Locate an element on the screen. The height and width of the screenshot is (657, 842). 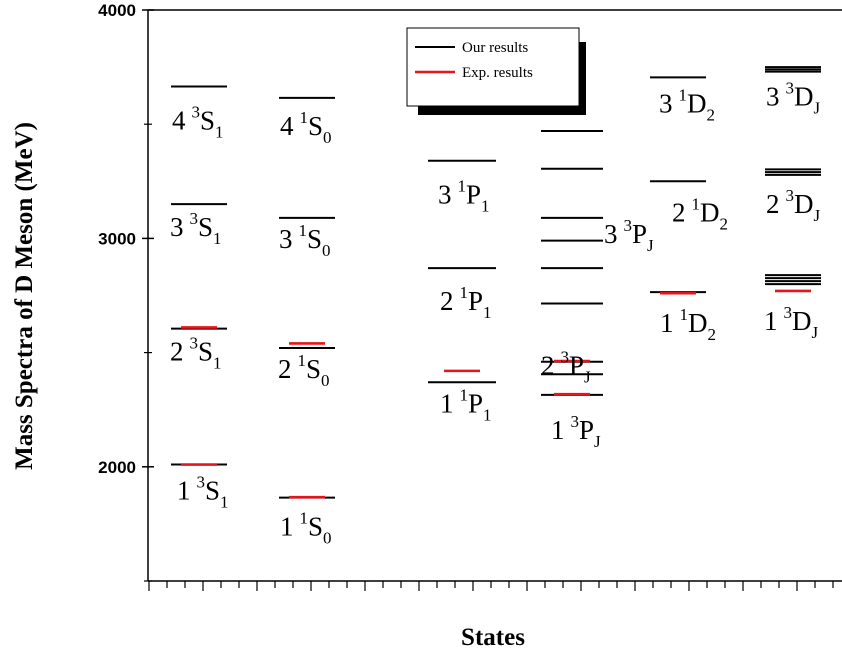
state-label: 3 1P1 is located at coordinates (464, 196).